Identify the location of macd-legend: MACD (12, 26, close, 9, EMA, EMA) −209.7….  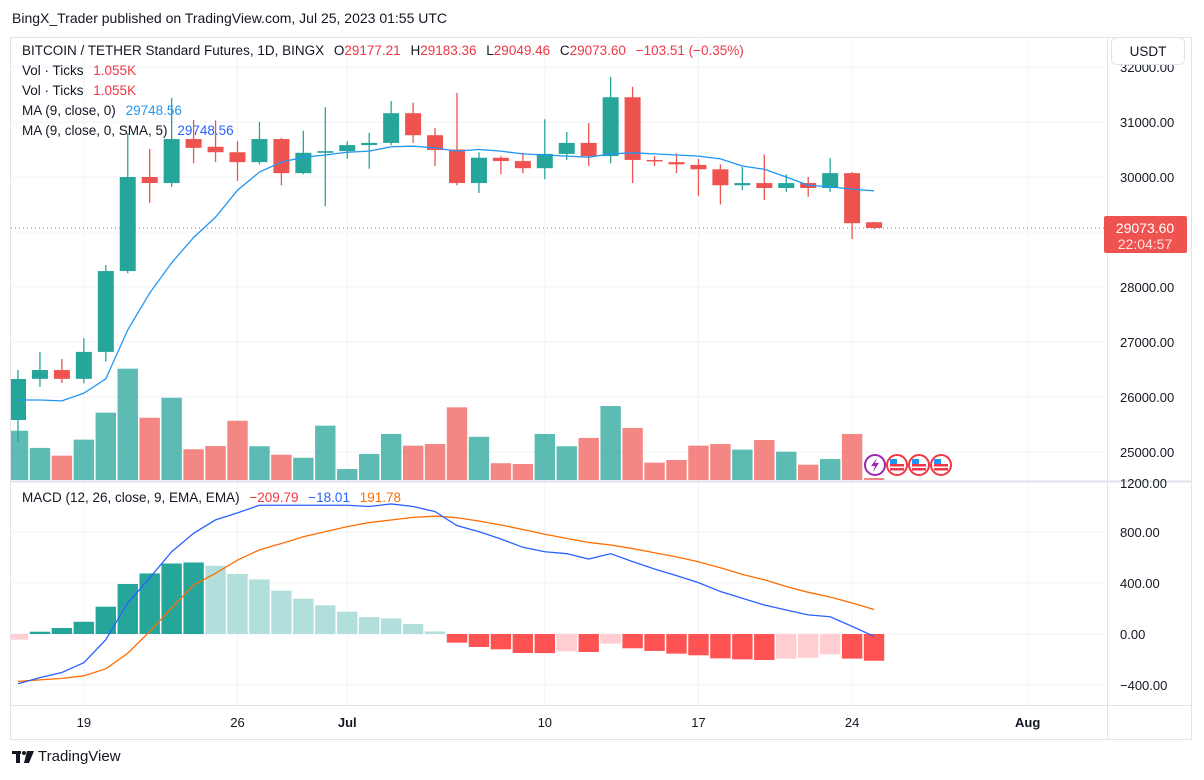
(211, 497).